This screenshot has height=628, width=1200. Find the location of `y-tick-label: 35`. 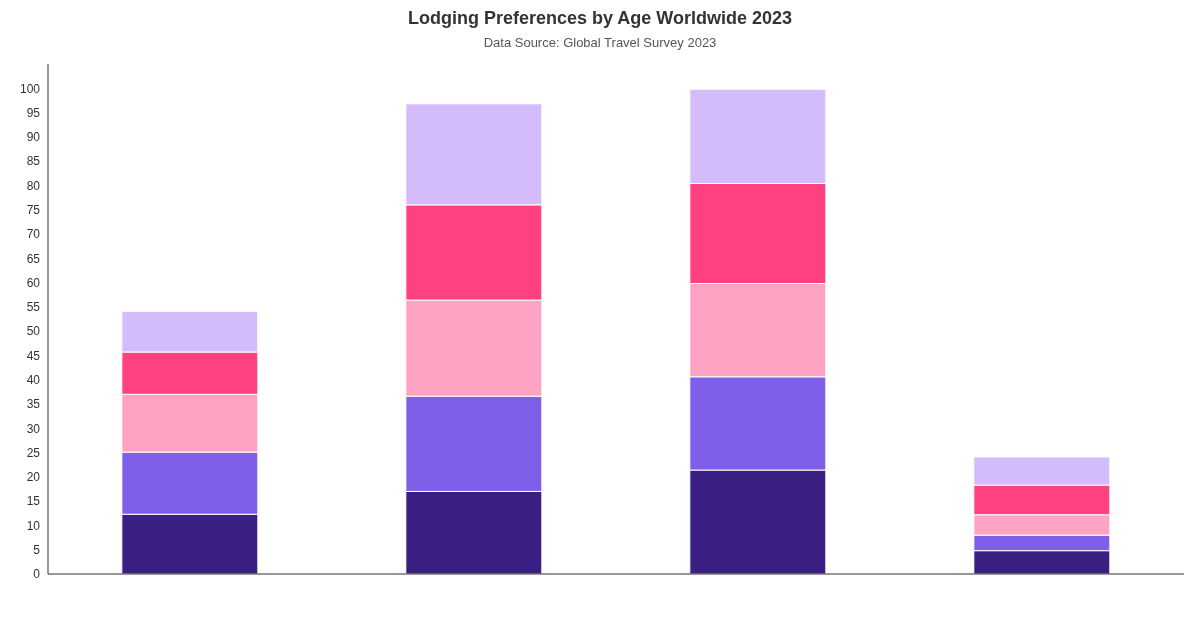

y-tick-label: 35 is located at coordinates (33, 404).